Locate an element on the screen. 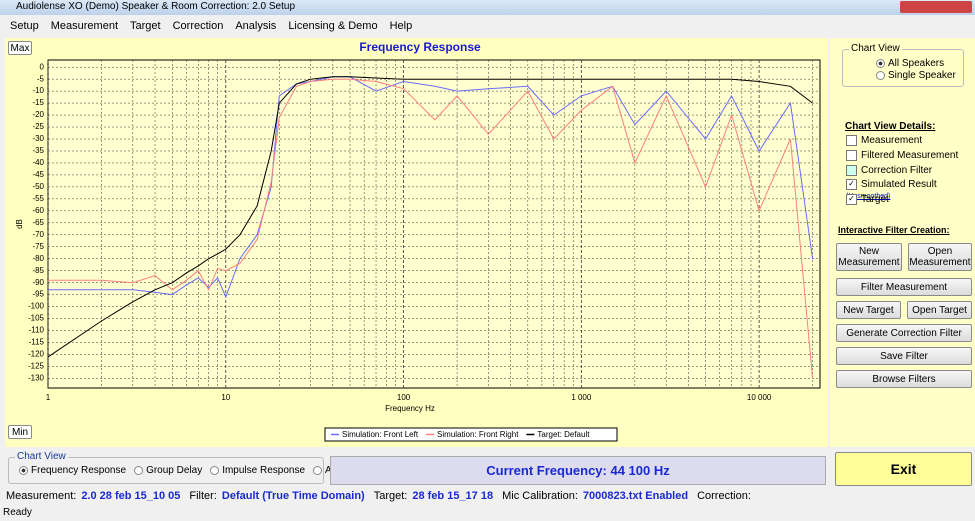 This screenshot has height=521, width=975. y-tick-label: -10 is located at coordinates (38, 90).